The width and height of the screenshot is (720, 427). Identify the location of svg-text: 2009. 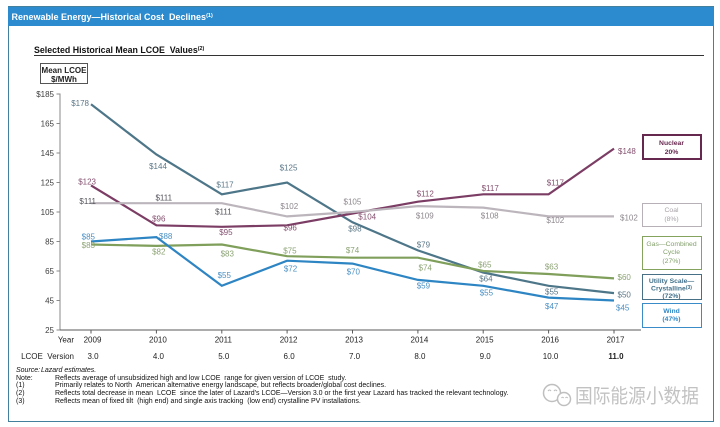
(93, 340).